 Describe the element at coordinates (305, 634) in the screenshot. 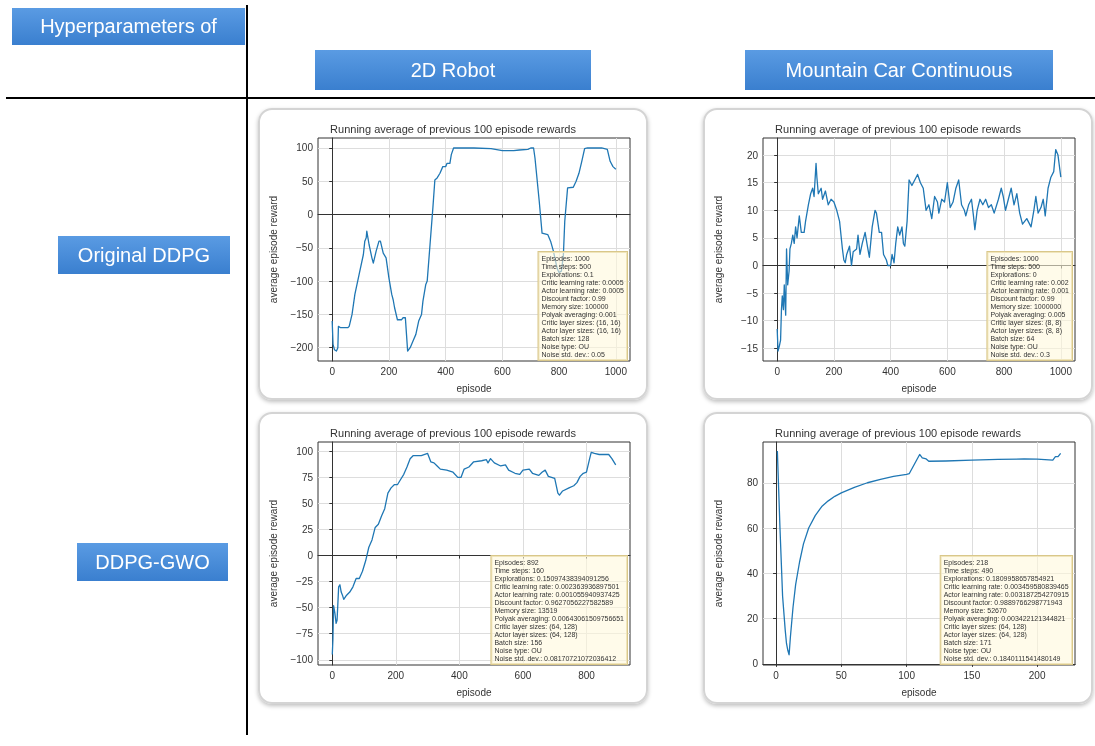

I see `y-tick-label: −75` at that location.